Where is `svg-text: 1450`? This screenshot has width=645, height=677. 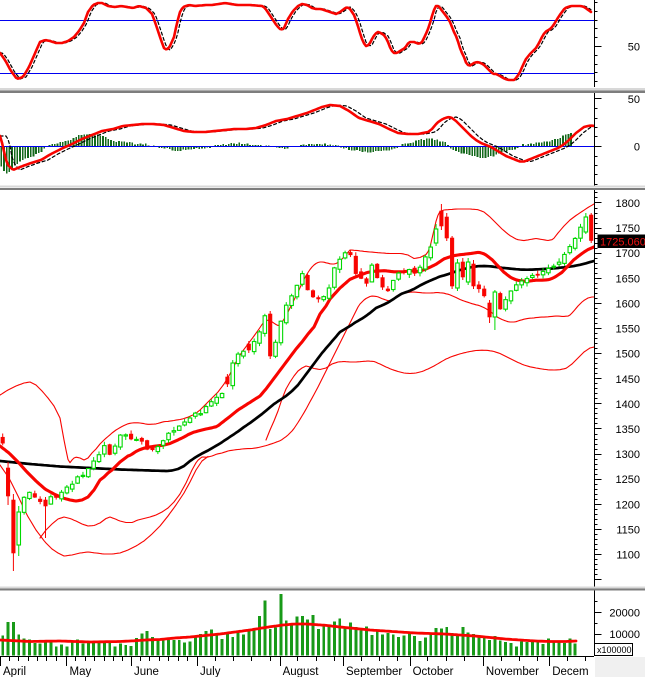
svg-text: 1450 is located at coordinates (628, 380).